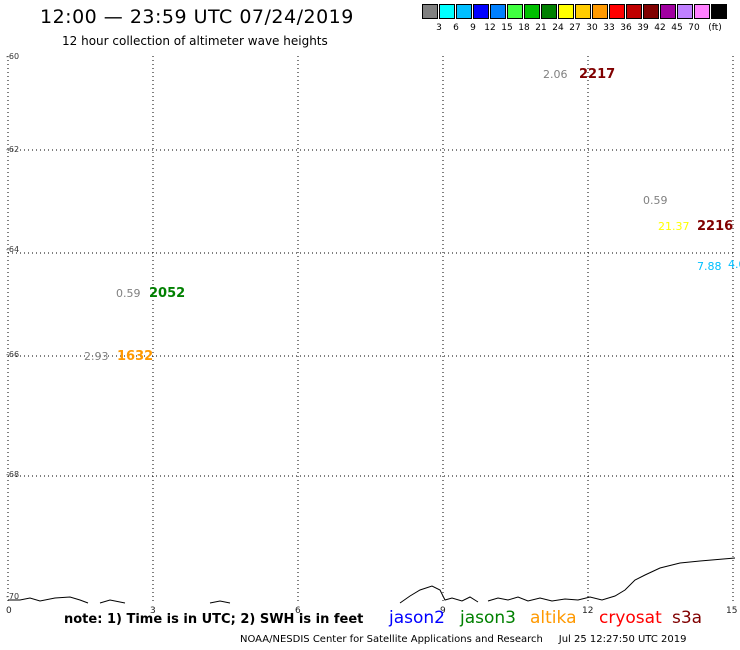  What do you see at coordinates (507, 28) in the screenshot?
I see `color-scale-label: 15` at bounding box center [507, 28].